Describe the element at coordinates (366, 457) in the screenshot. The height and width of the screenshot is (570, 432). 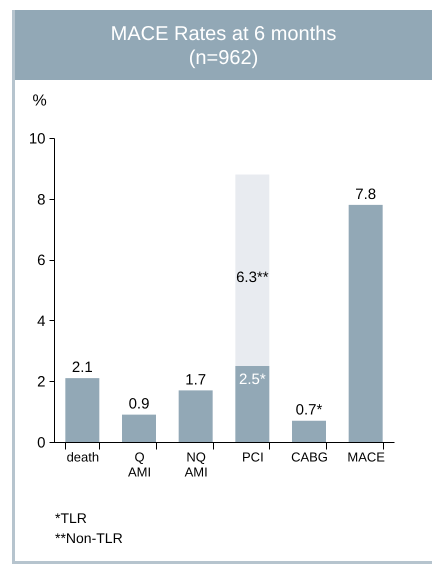
I see `x-tick-label: MACE` at that location.